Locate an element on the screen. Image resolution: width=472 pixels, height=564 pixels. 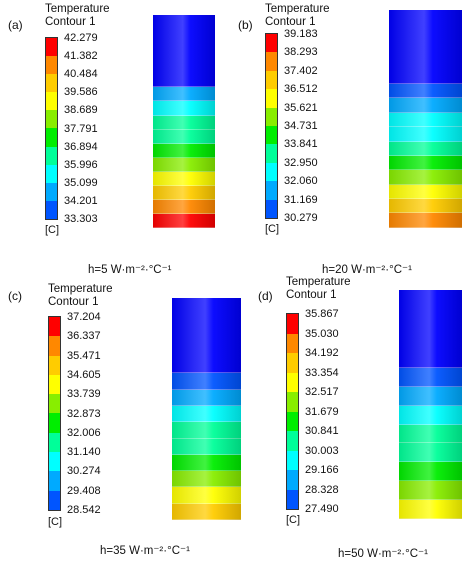
legend-tick-label: 33.841 is located at coordinates (301, 144).